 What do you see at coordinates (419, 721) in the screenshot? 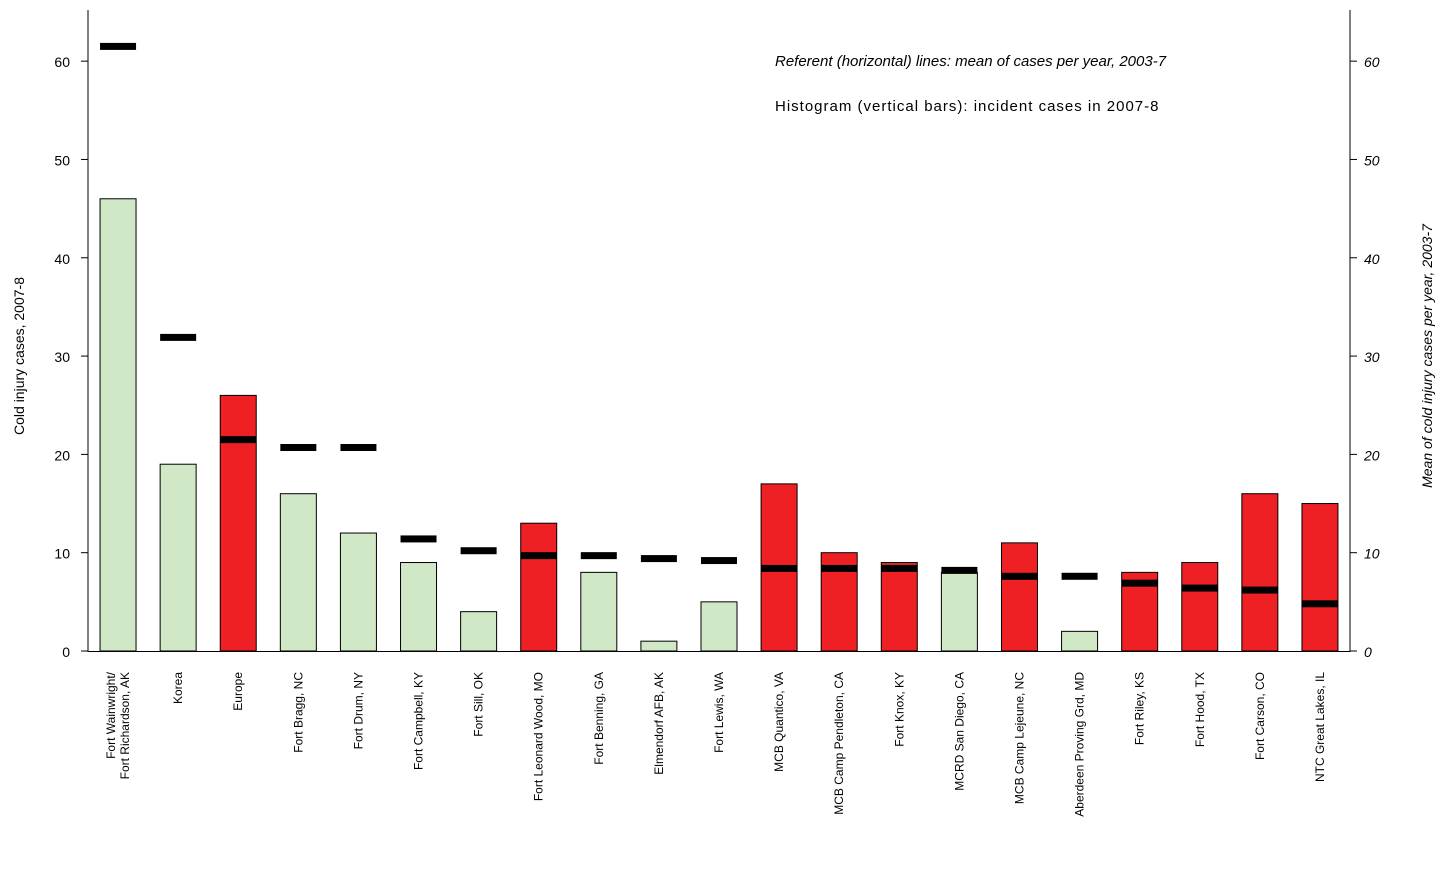
I see `x-tick-label: Fort Campbell, KY` at bounding box center [419, 721].